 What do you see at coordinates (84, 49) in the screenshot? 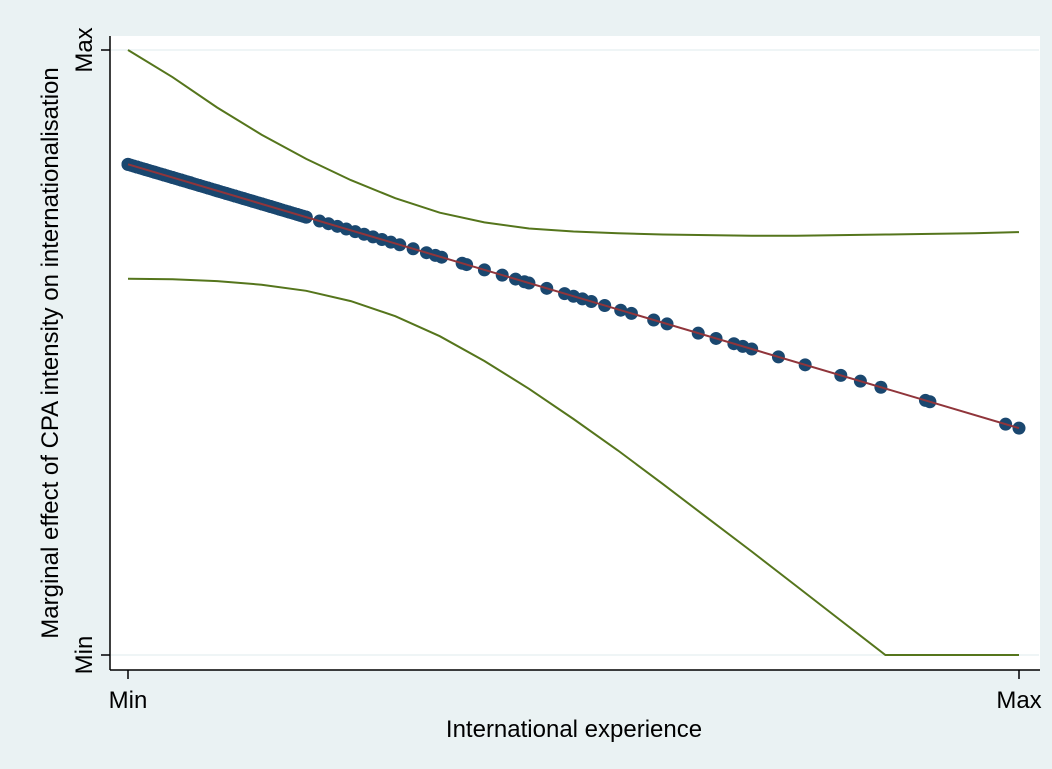
I see `y-tick-label: Max` at bounding box center [84, 49].